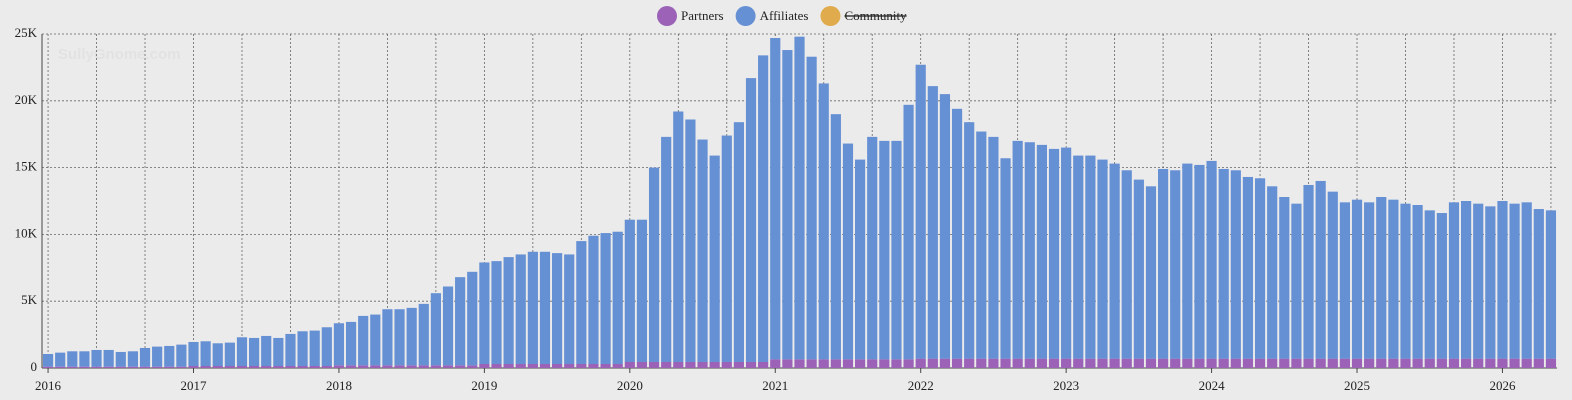 This screenshot has height=400, width=1572. Describe the element at coordinates (775, 385) in the screenshot. I see `x-tick-label: 2021` at that location.